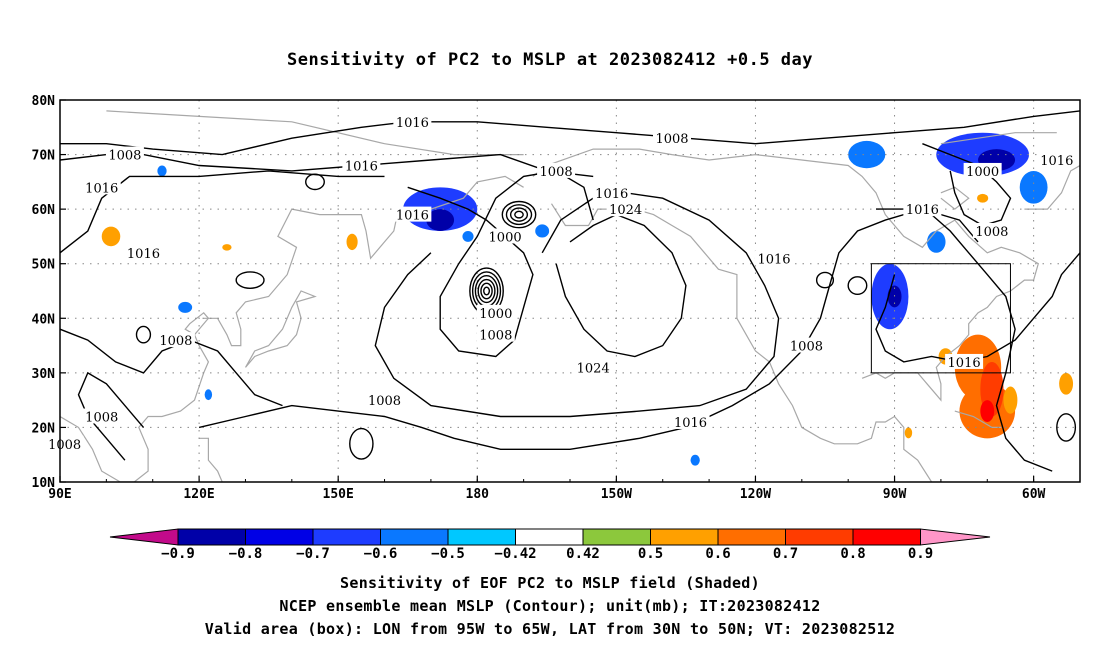 Image resolution: width=1100 pixels, height=650 pixels. Describe the element at coordinates (852, 554) in the screenshot. I see `colorbar-label-10: 0.8` at that location.